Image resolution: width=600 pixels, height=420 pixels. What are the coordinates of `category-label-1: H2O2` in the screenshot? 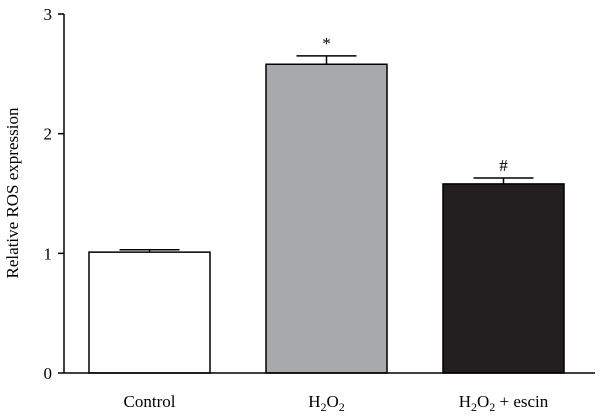 It's located at (326, 403).